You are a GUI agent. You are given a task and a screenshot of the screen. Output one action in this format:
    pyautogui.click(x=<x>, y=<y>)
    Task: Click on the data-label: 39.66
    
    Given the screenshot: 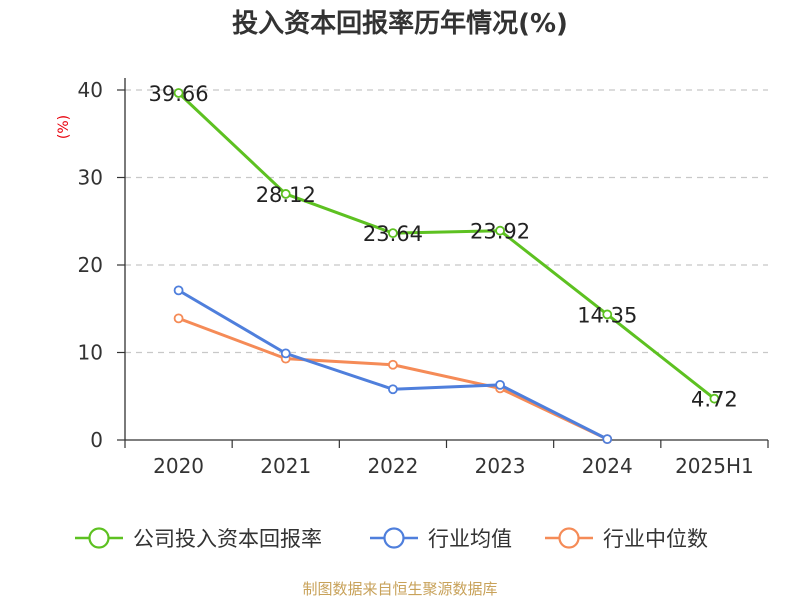 What is the action you would take?
    pyautogui.click(x=179, y=94)
    